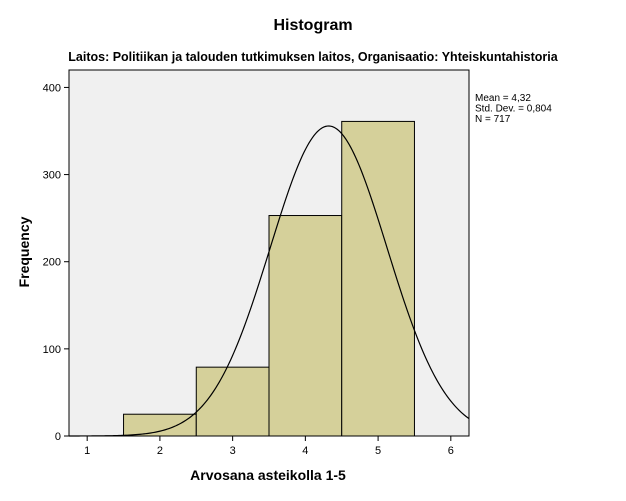 This screenshot has width=626, height=501. Describe the element at coordinates (503, 98) in the screenshot. I see `stat-line: Mean = 4,32` at that location.